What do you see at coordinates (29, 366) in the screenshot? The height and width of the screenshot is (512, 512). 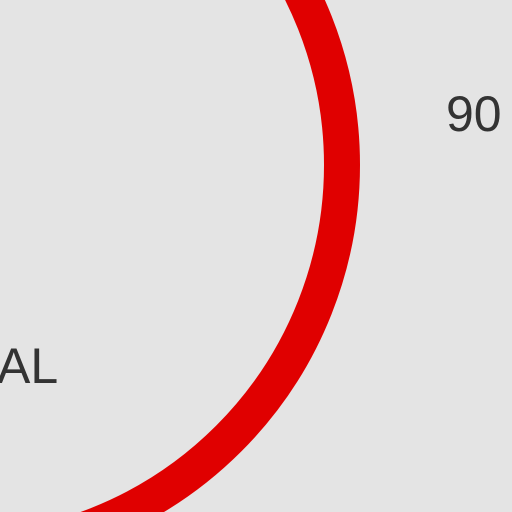 I see `gauge-label-fragment: AL` at bounding box center [29, 366].